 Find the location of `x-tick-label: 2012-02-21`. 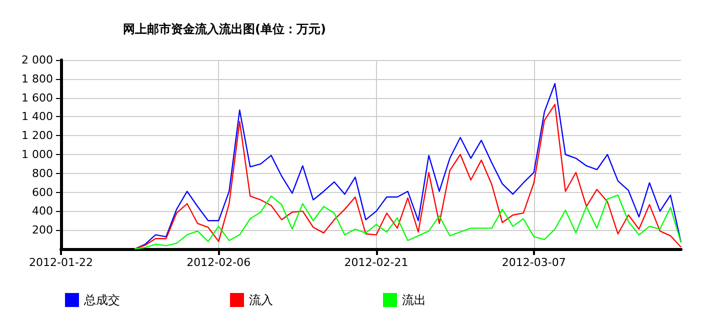

x-tick-label: 2012-02-21 is located at coordinates (376, 262).